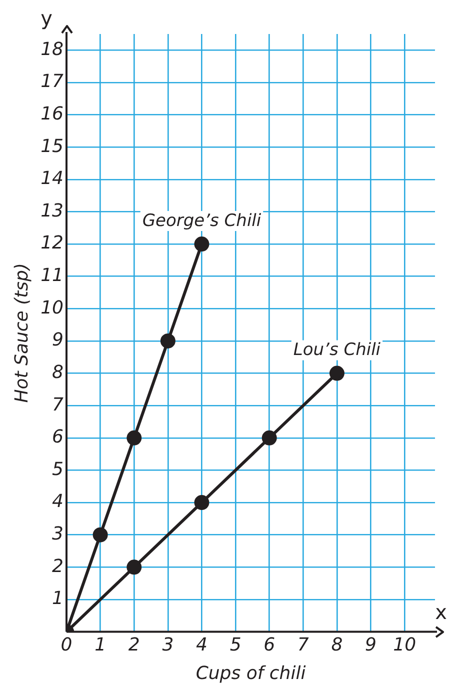 This screenshot has width=457, height=697. Describe the element at coordinates (134, 645) in the screenshot. I see `x-tick-label: 2` at that location.